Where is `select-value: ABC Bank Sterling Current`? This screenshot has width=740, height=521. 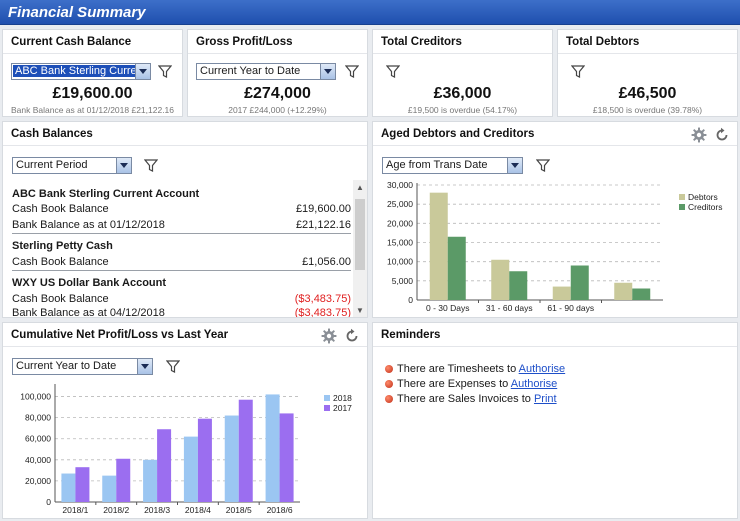 select-value: ABC Bank Sterling Current is located at coordinates (80, 71).